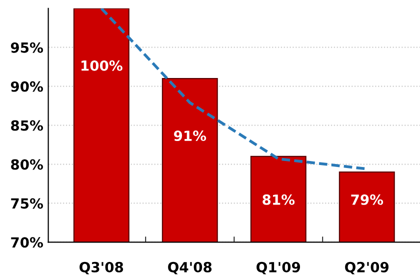 The image size is (420, 280). I want to click on data-label: 81%, so click(278, 199).